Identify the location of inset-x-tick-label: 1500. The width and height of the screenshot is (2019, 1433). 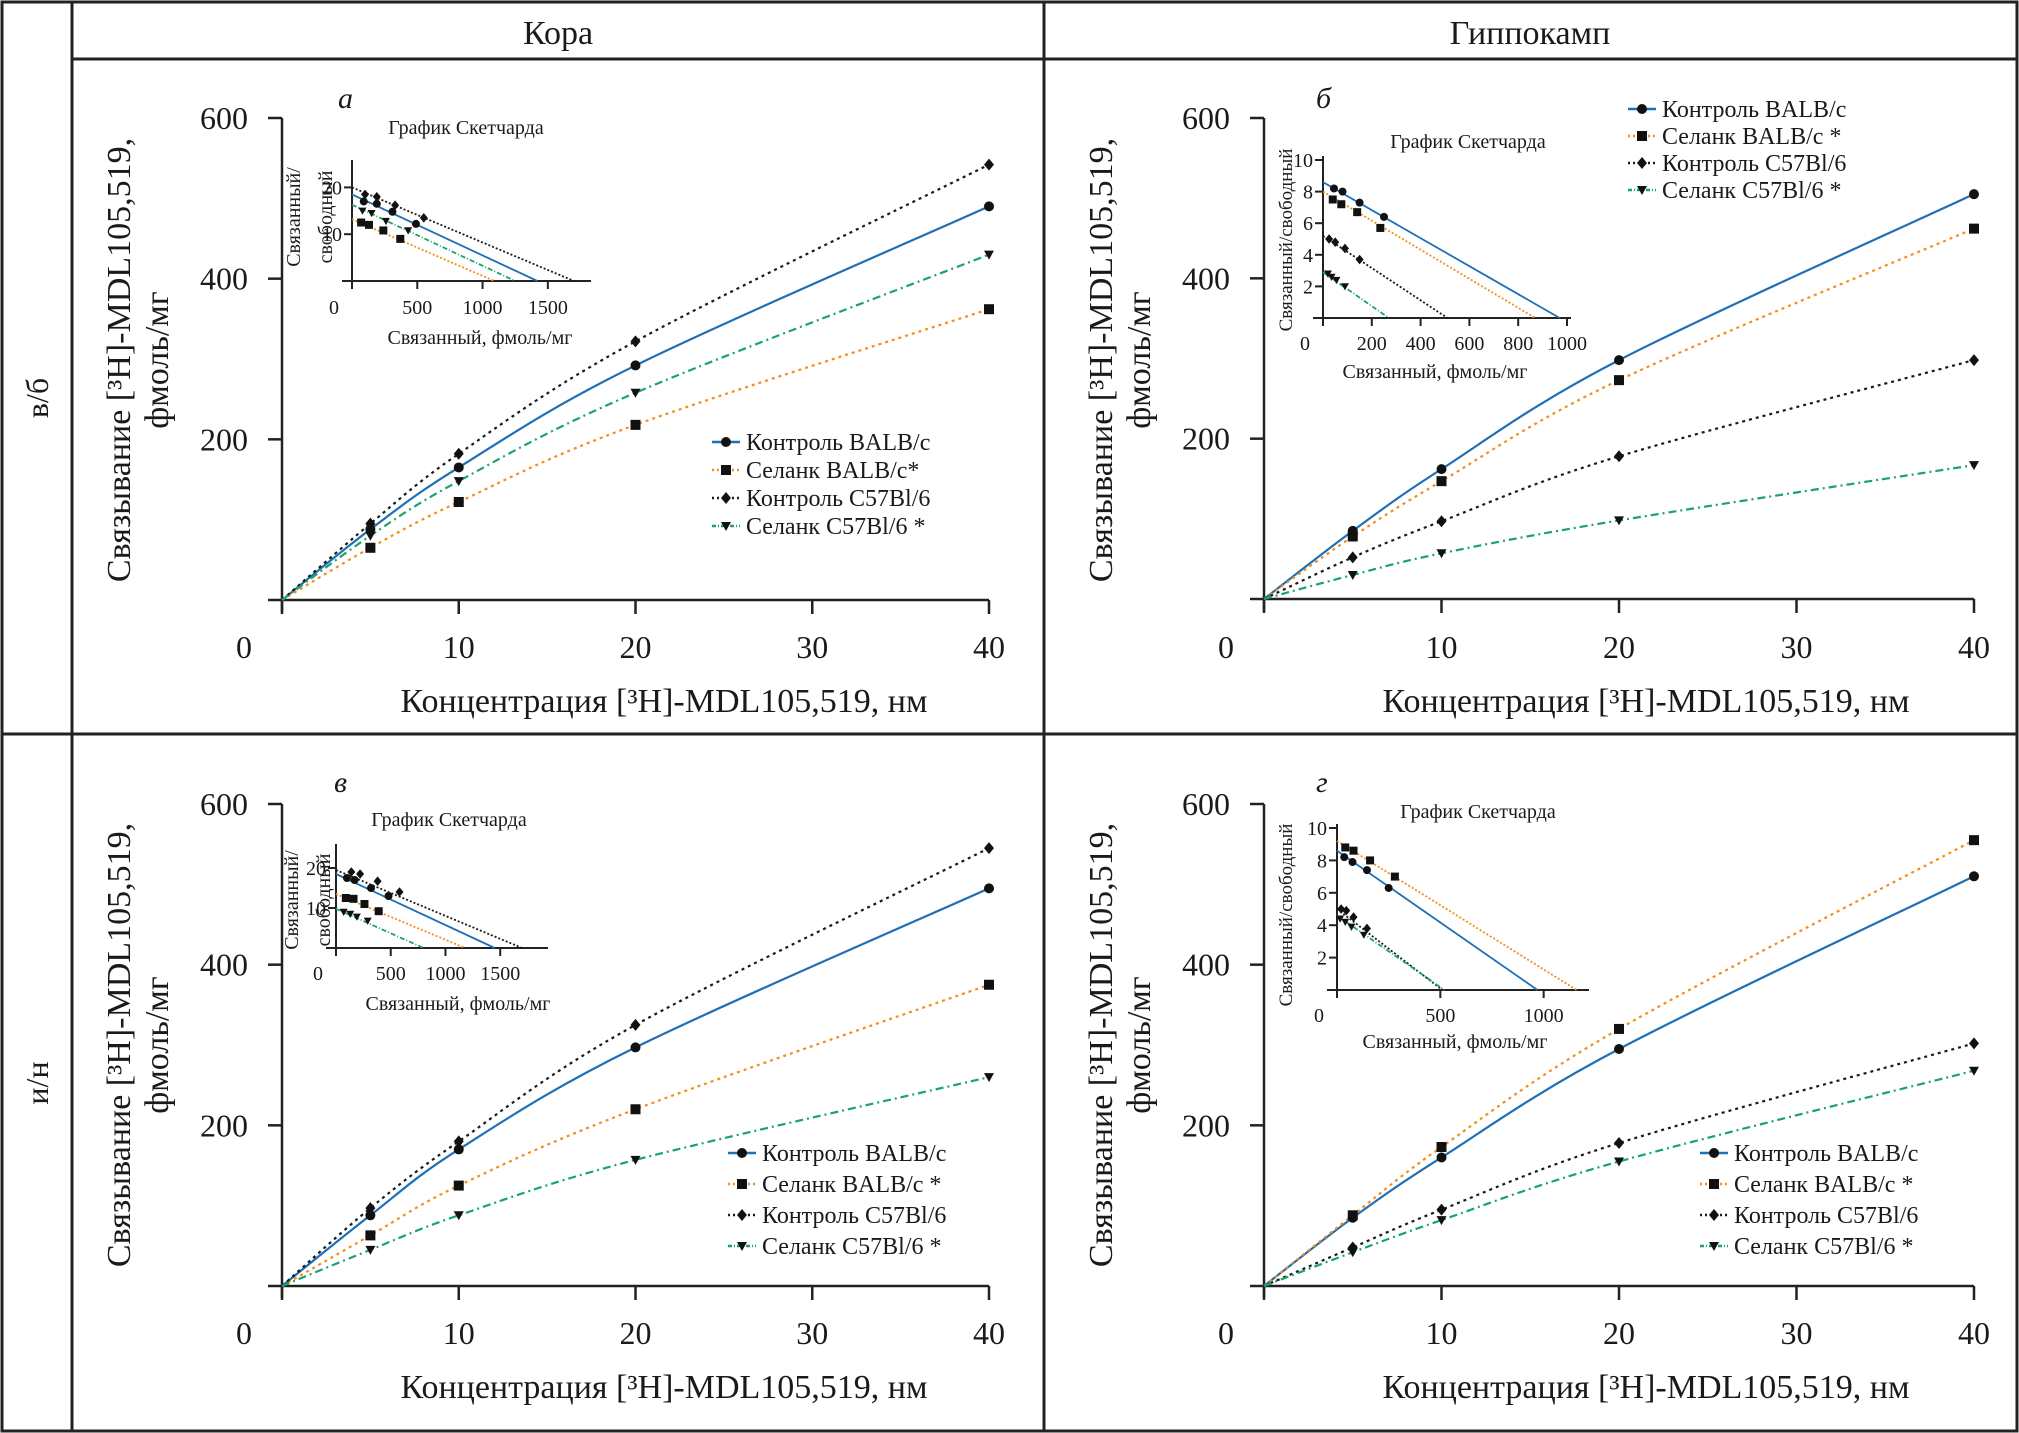
(500, 974).